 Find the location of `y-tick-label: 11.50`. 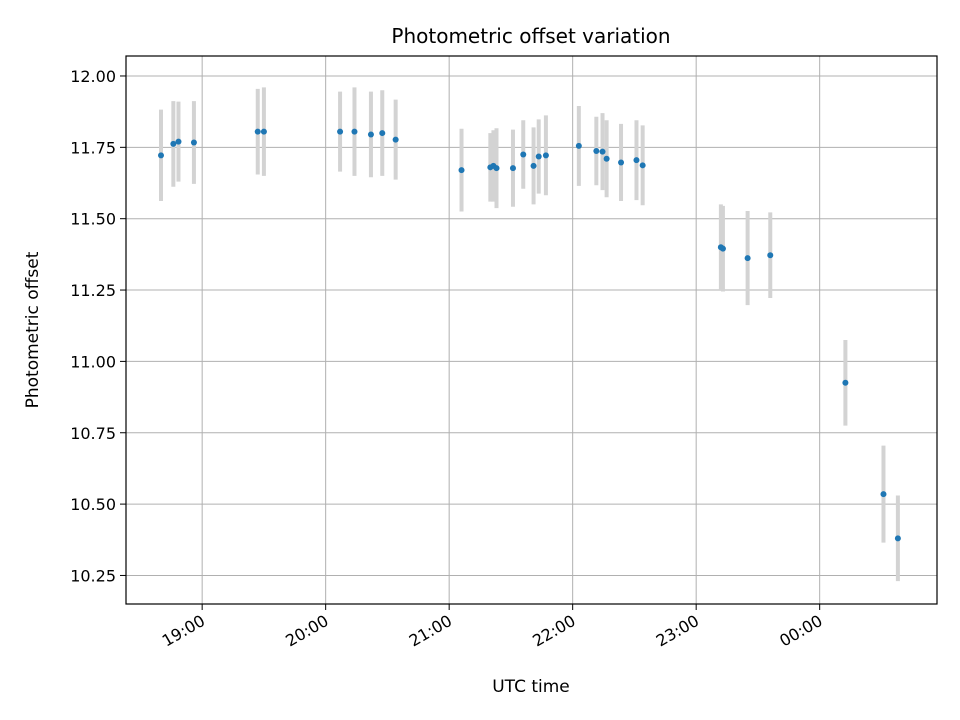

y-tick-label: 11.50 is located at coordinates (93, 219).